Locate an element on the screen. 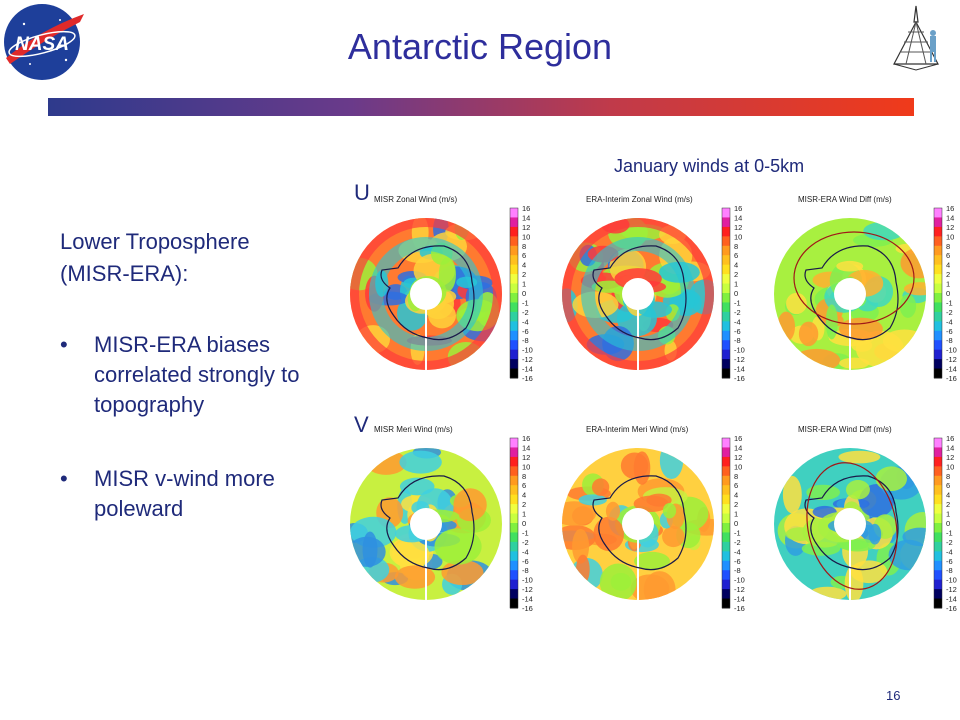  panel-title: MISR Meri Wind (m/s) is located at coordinates (413, 429).